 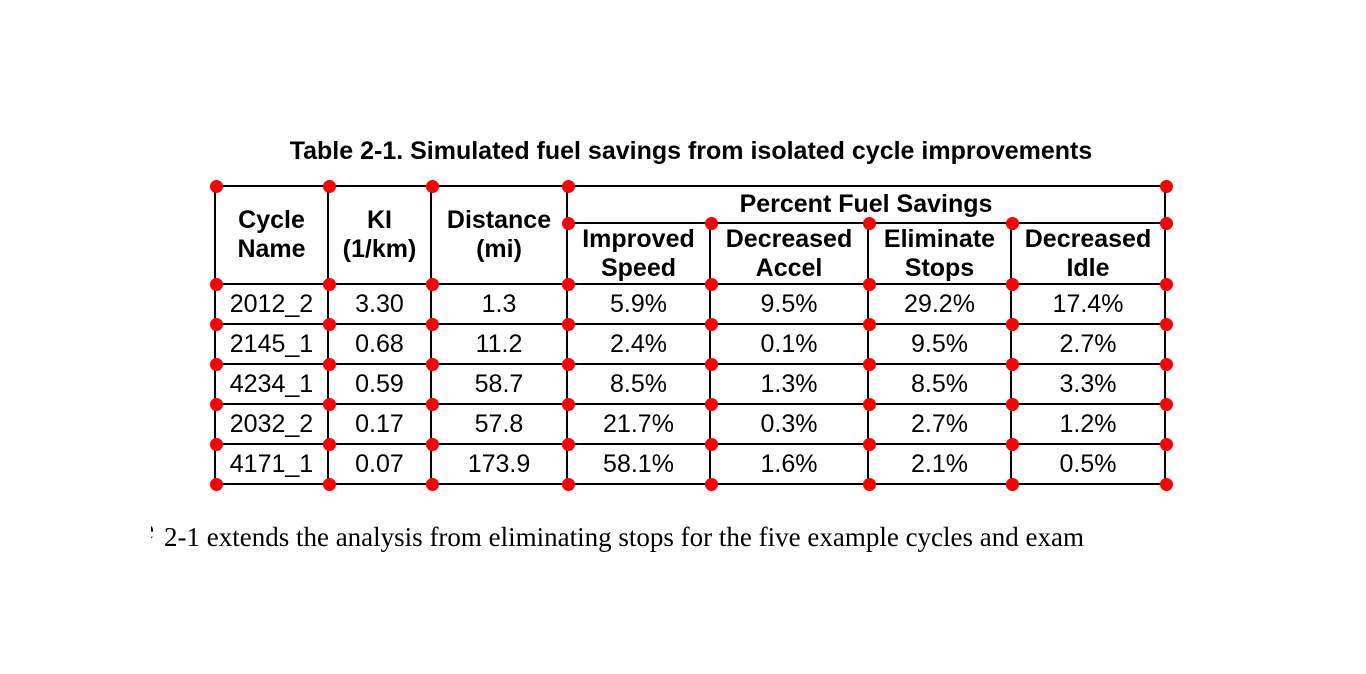 What do you see at coordinates (638, 304) in the screenshot?
I see `table-cell: 5.9%` at bounding box center [638, 304].